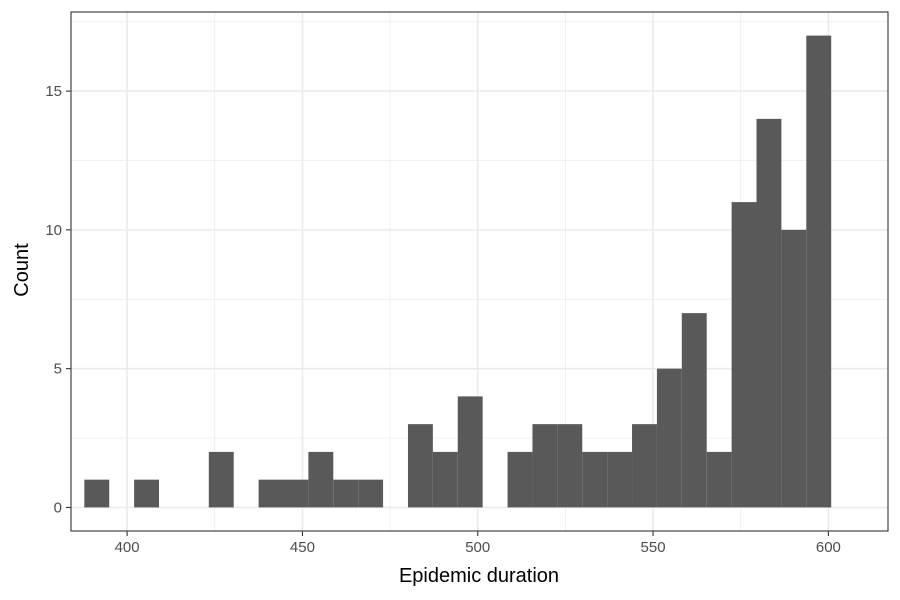  I want to click on x-axis-title: Epidemic duration, so click(479, 576).